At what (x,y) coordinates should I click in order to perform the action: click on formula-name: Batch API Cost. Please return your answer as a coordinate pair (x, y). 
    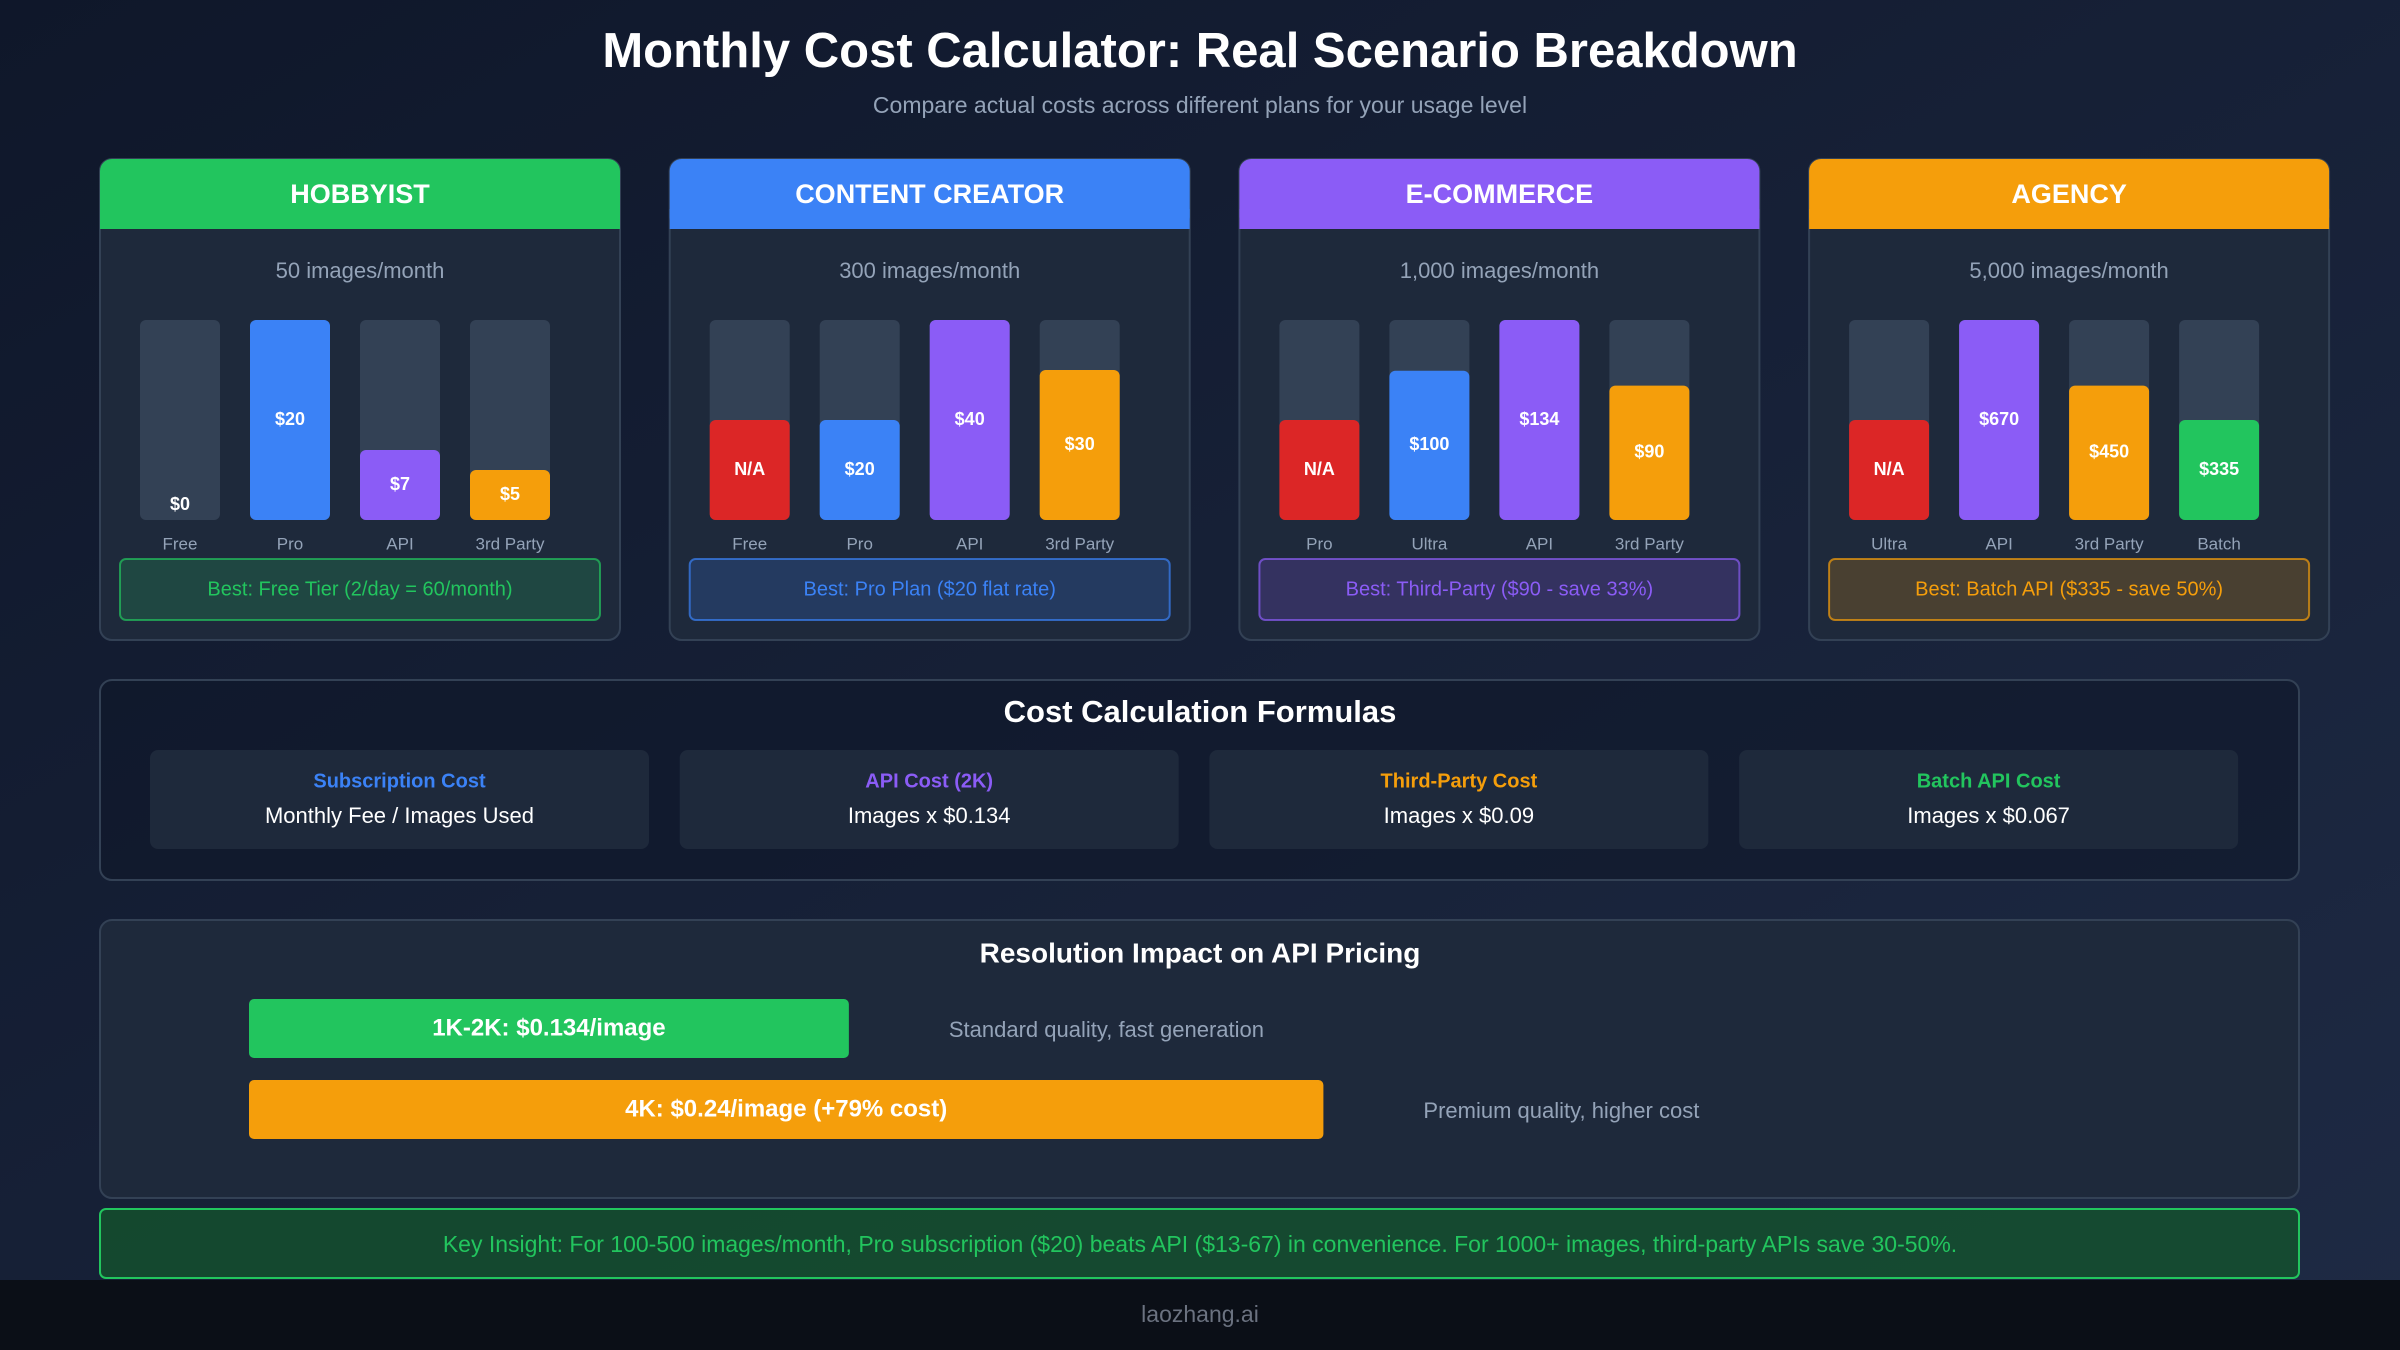
    Looking at the image, I should click on (1989, 781).